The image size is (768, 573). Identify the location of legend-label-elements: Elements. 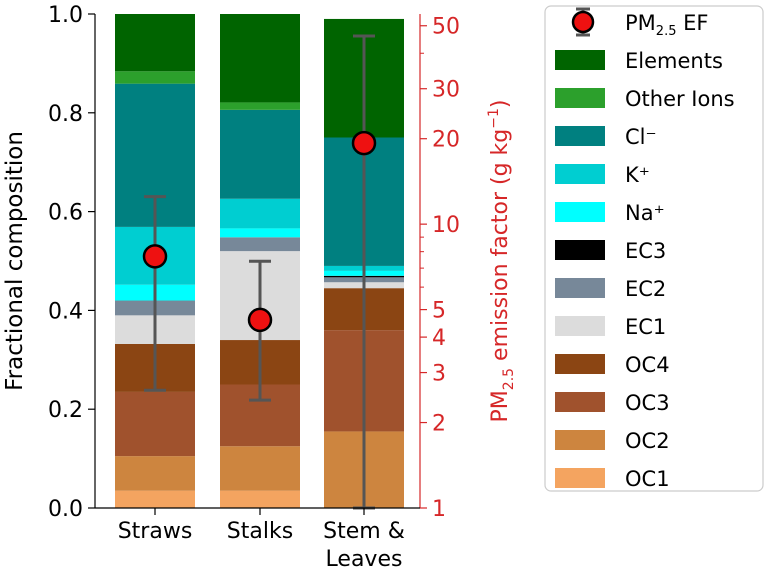
(674, 61).